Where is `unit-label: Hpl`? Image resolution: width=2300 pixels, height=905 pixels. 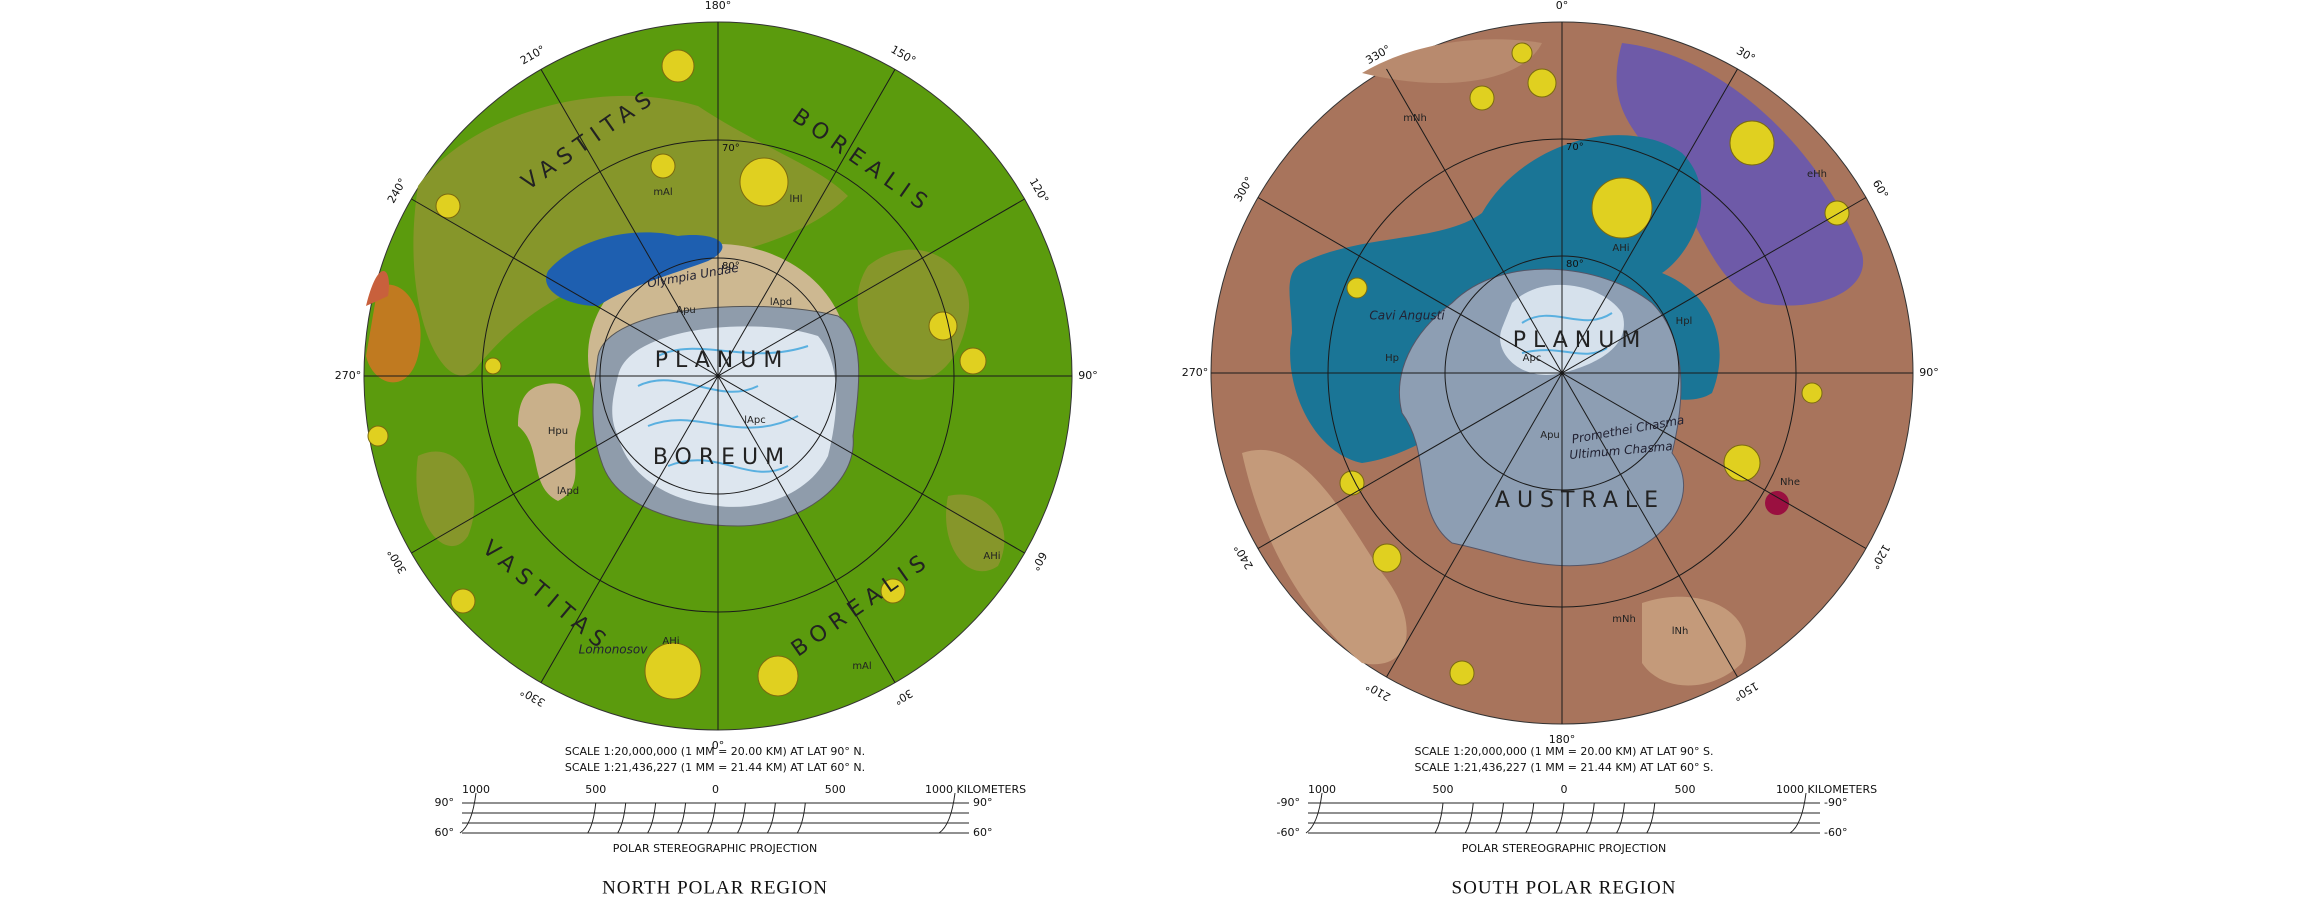
unit-label: Hpl is located at coordinates (1684, 321).